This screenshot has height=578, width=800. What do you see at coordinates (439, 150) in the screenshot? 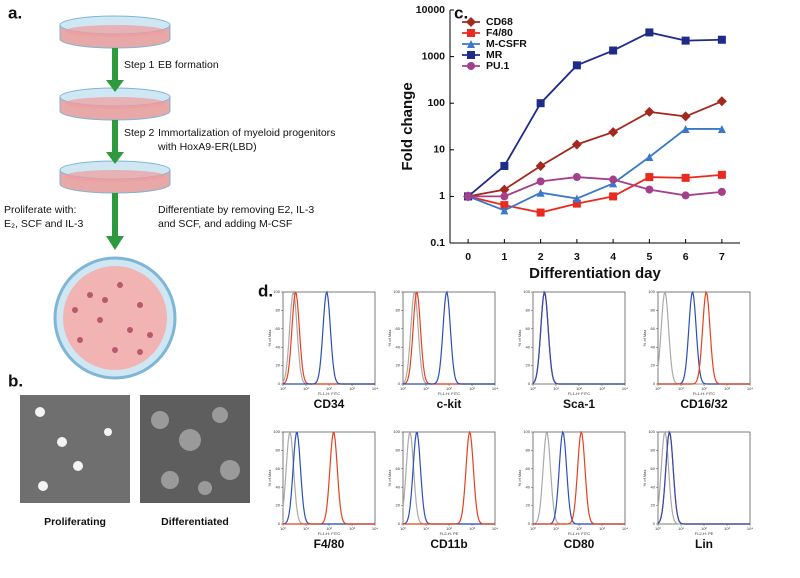
I see `y-tick-label: 10` at bounding box center [439, 150].